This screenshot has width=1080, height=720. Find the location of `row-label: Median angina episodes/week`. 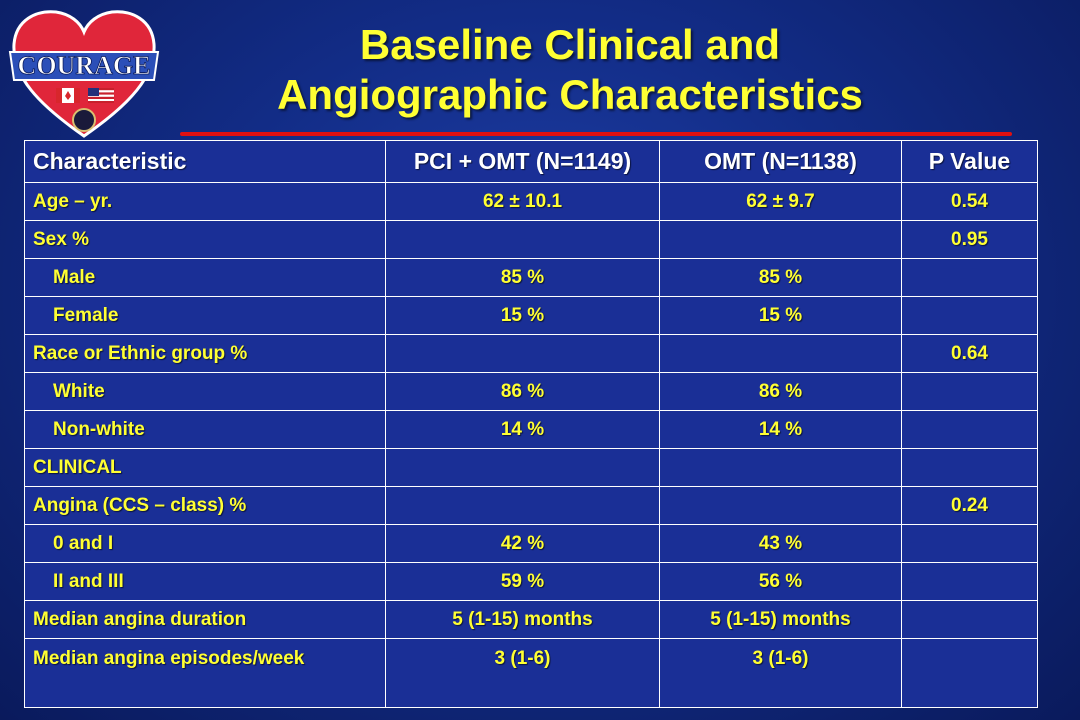

row-label: Median angina episodes/week is located at coordinates (205, 673).